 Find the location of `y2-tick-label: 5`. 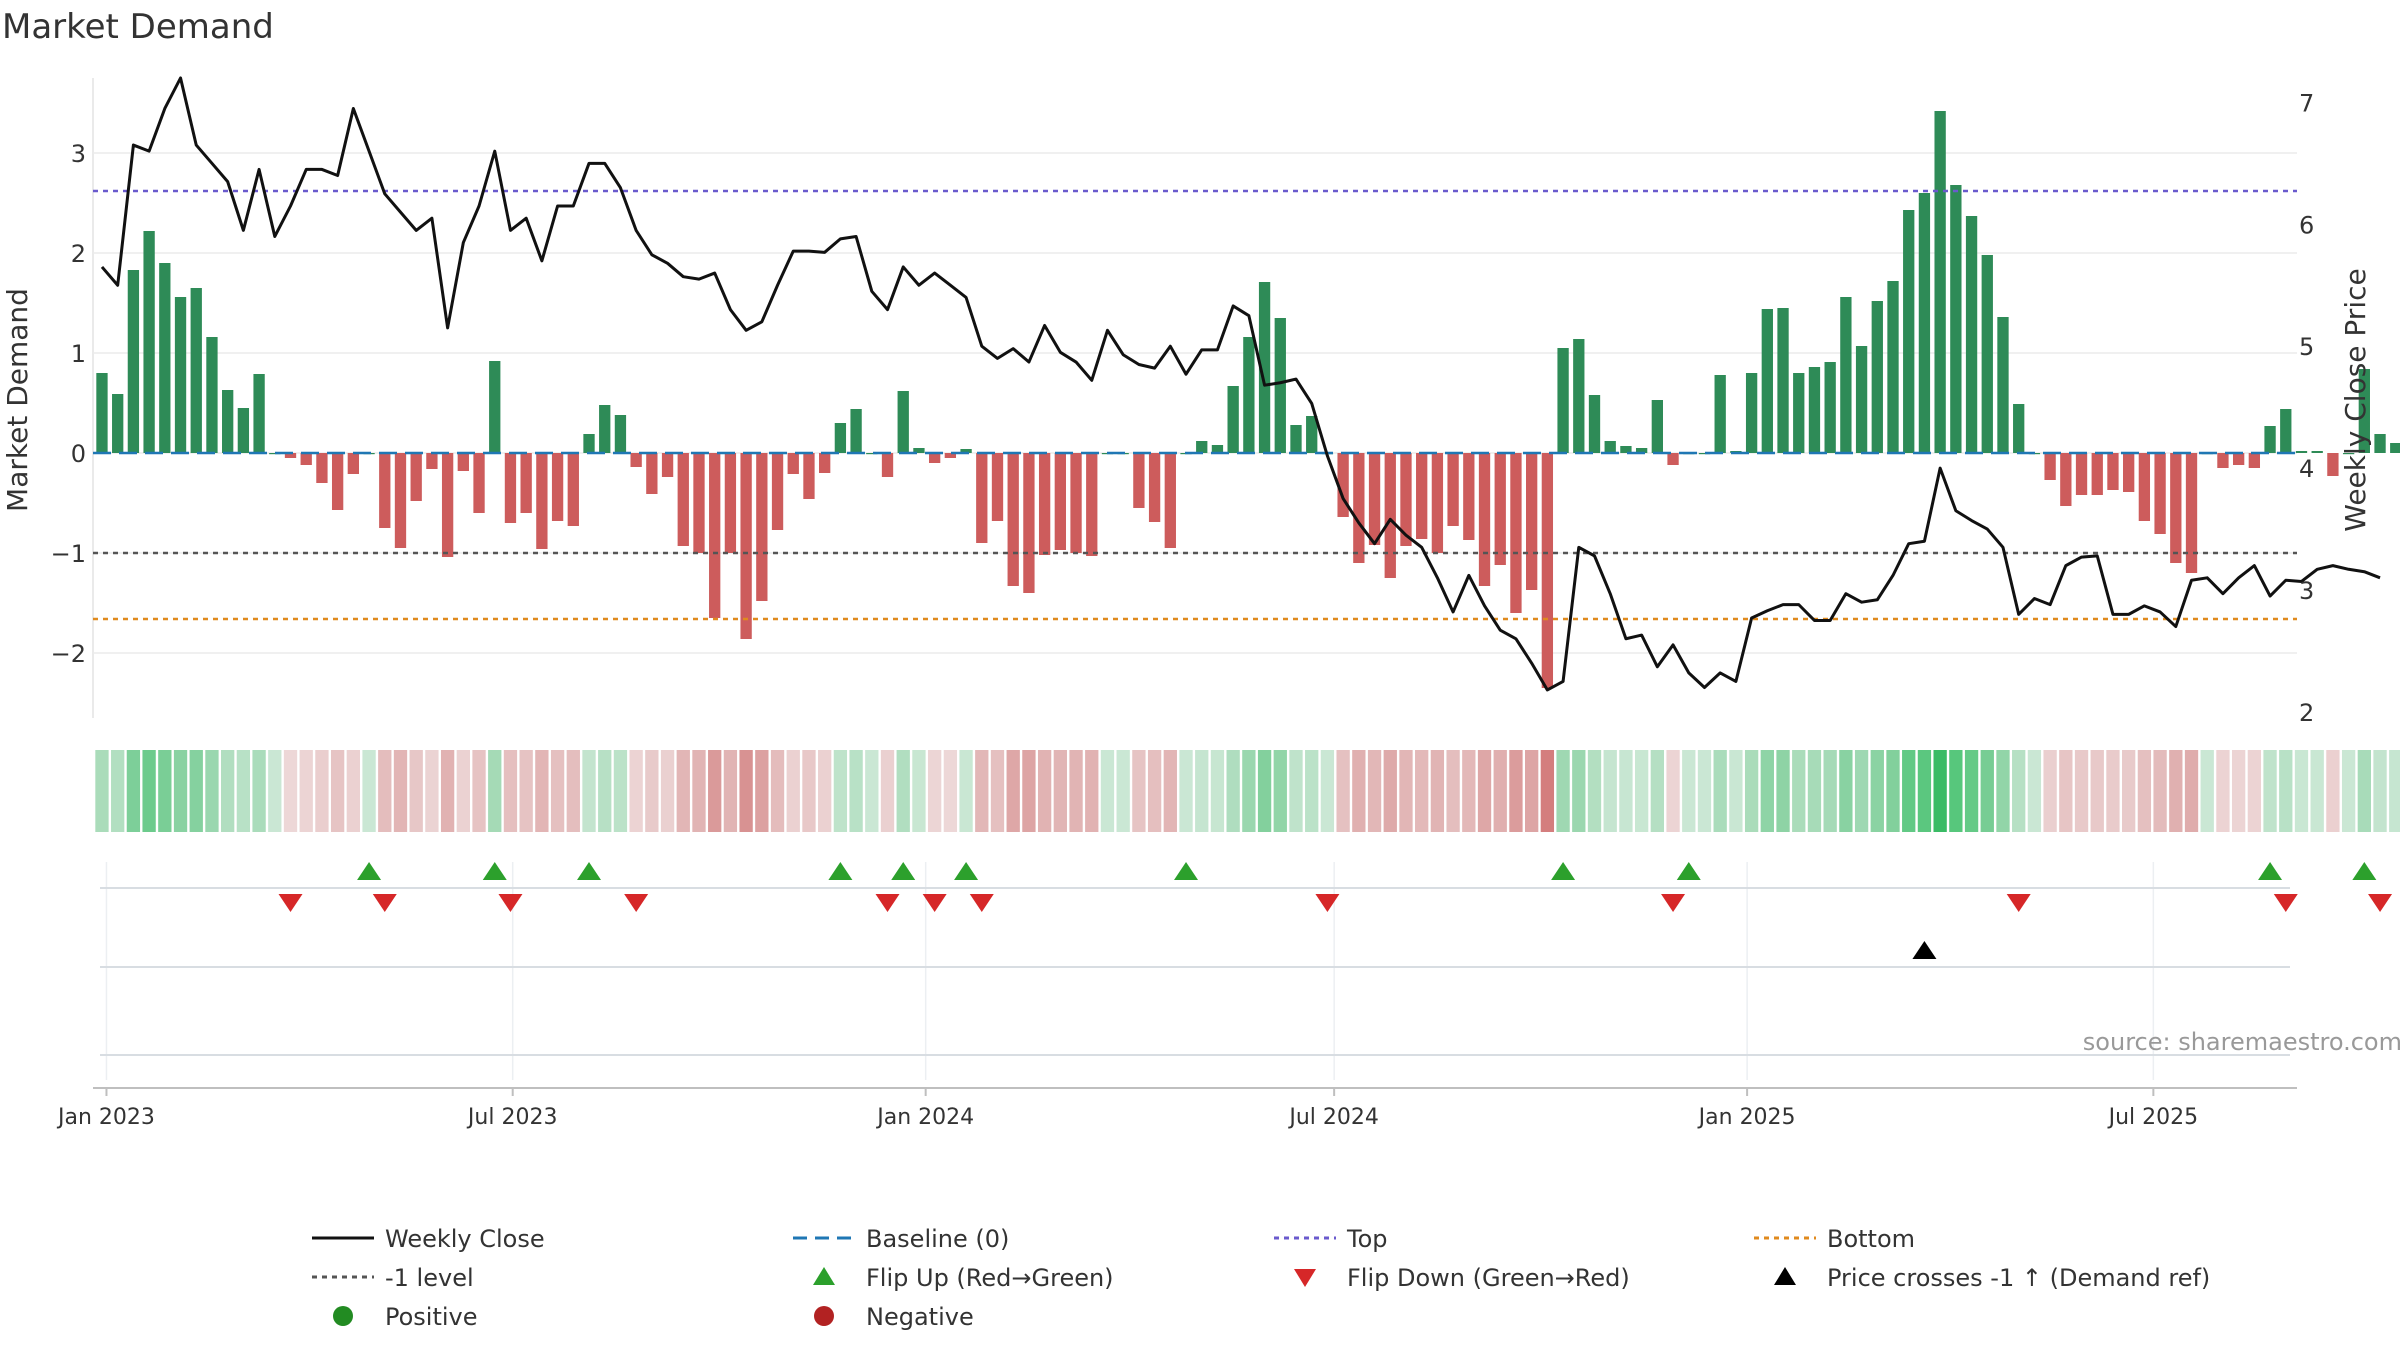

y2-tick-label: 5 is located at coordinates (2306, 347).